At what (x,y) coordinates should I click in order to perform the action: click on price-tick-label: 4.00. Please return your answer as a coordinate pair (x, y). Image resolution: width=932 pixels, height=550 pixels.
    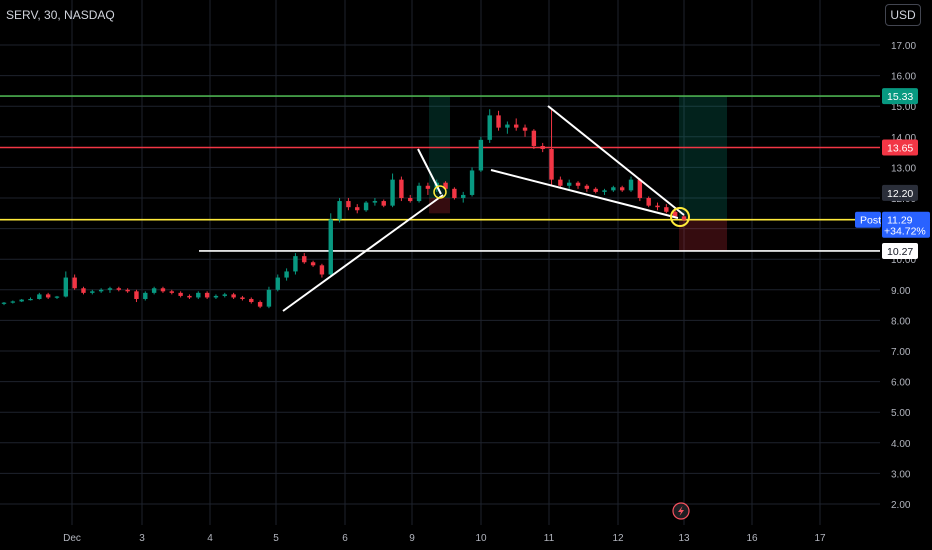
    Looking at the image, I should click on (901, 444).